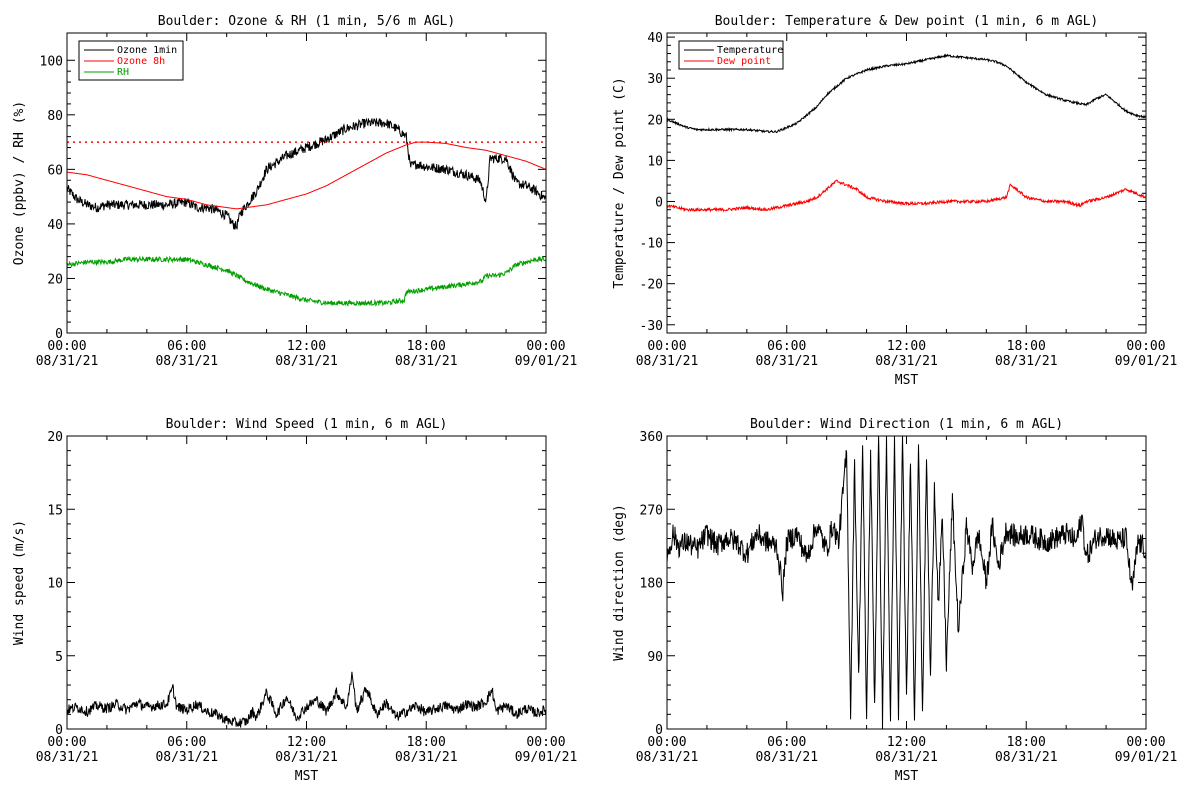 This screenshot has height=800, width=1200. What do you see at coordinates (655, 657) in the screenshot?
I see `y-tick-label: 90` at bounding box center [655, 657].